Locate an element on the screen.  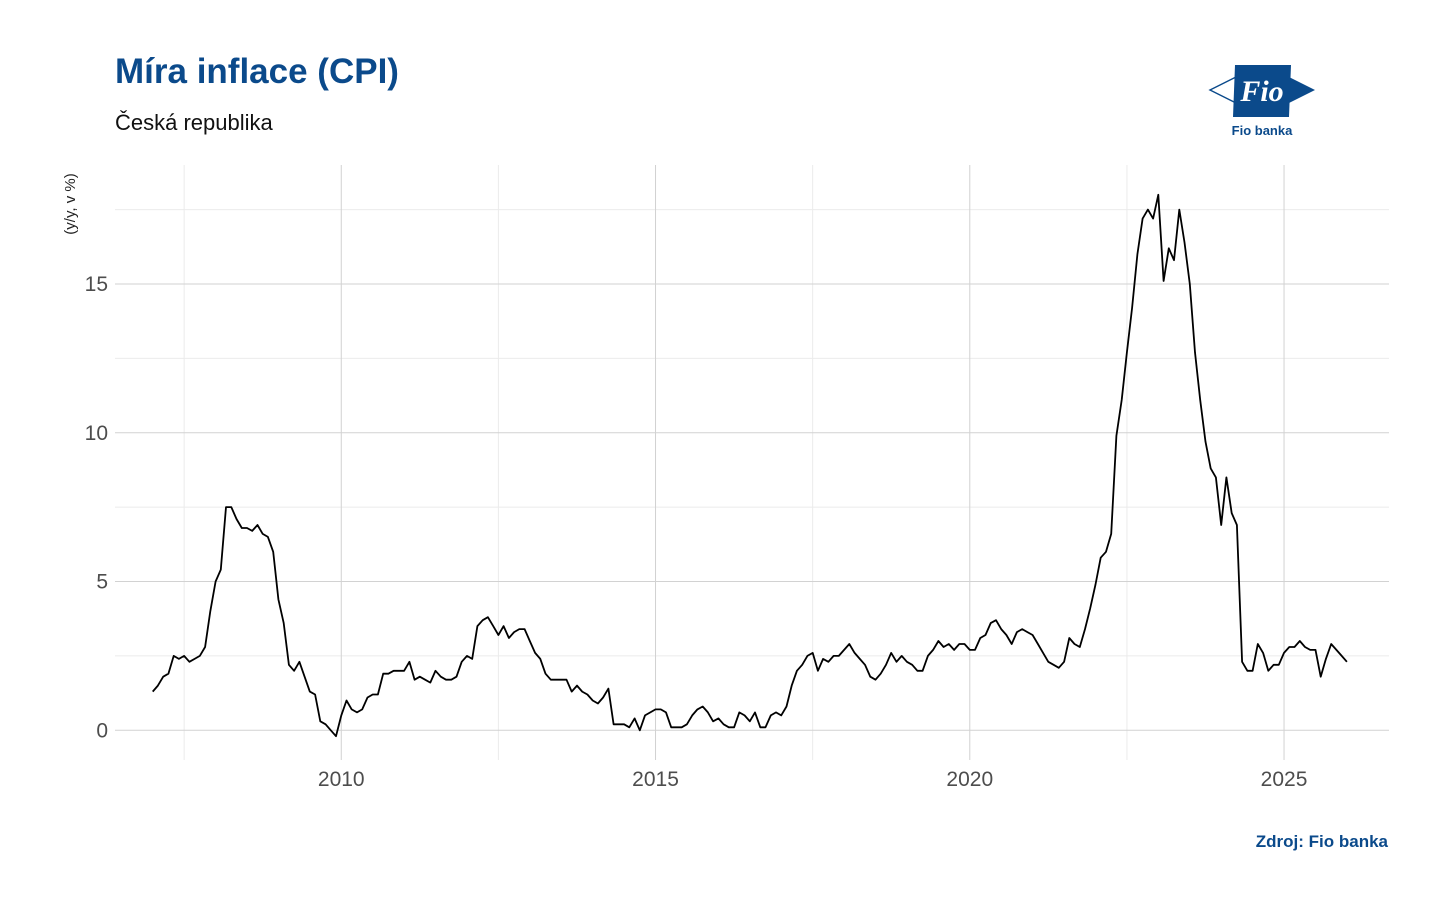
y-tick-label: 0 is located at coordinates (102, 730).